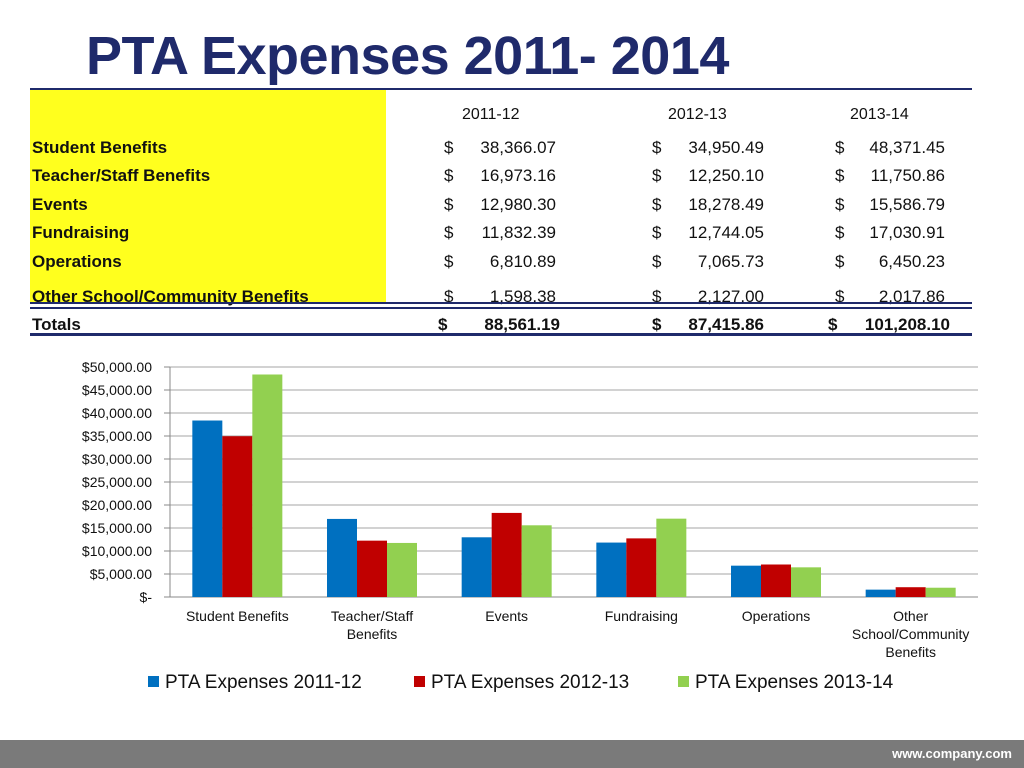 Image resolution: width=1024 pixels, height=768 pixels. Describe the element at coordinates (488, 261) in the screenshot. I see `table-row: Operations $6,810.89 $7,065.73 $6,450.23` at that location.